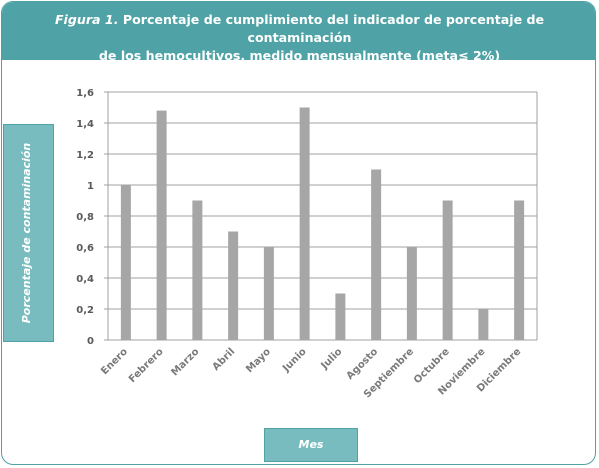  I want to click on y-tick-label: 0, so click(90, 341).